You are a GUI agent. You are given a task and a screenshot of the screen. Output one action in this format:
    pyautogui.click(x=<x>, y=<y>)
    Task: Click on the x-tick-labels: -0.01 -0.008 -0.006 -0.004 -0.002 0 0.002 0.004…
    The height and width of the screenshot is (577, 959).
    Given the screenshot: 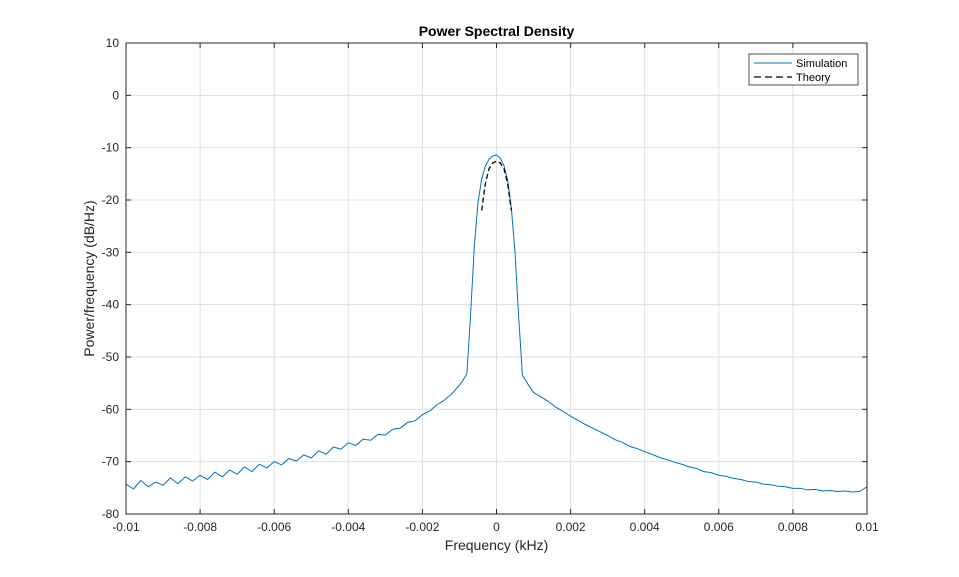 What is the action you would take?
    pyautogui.click(x=495, y=527)
    